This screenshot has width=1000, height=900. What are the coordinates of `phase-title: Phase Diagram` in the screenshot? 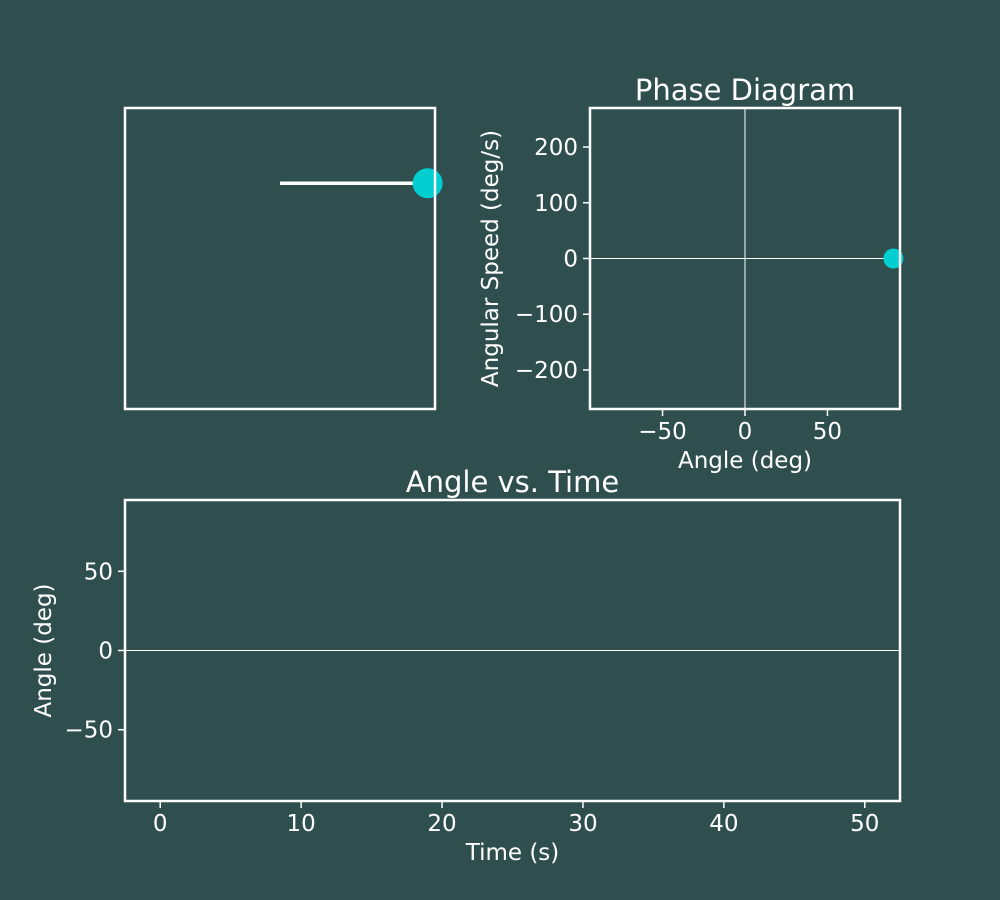 It's located at (745, 90).